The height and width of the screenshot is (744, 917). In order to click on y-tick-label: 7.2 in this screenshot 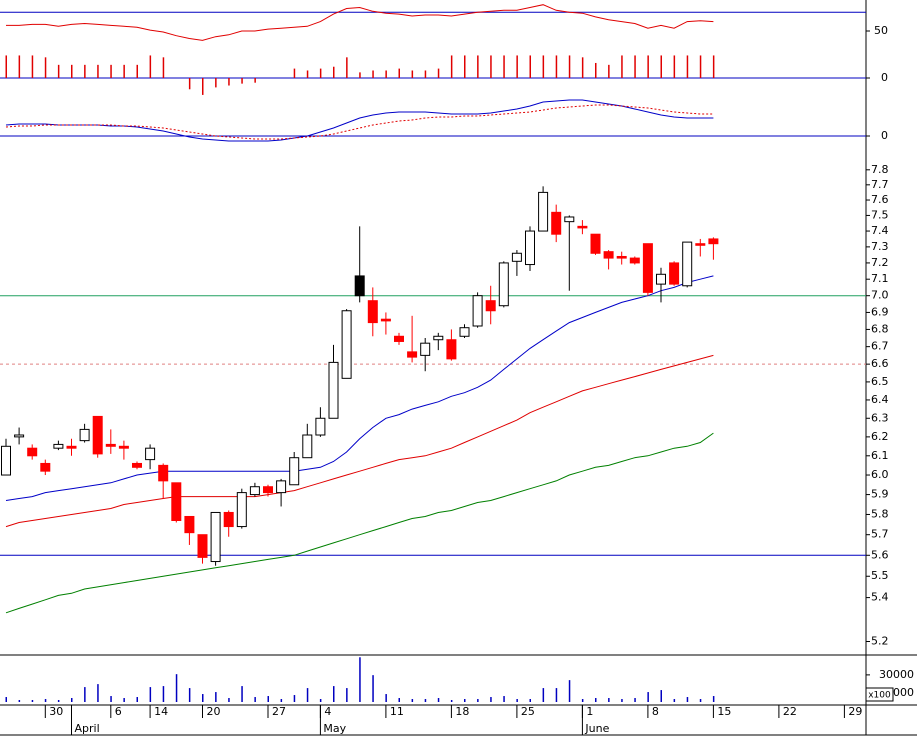, I will do `click(880, 262)`.